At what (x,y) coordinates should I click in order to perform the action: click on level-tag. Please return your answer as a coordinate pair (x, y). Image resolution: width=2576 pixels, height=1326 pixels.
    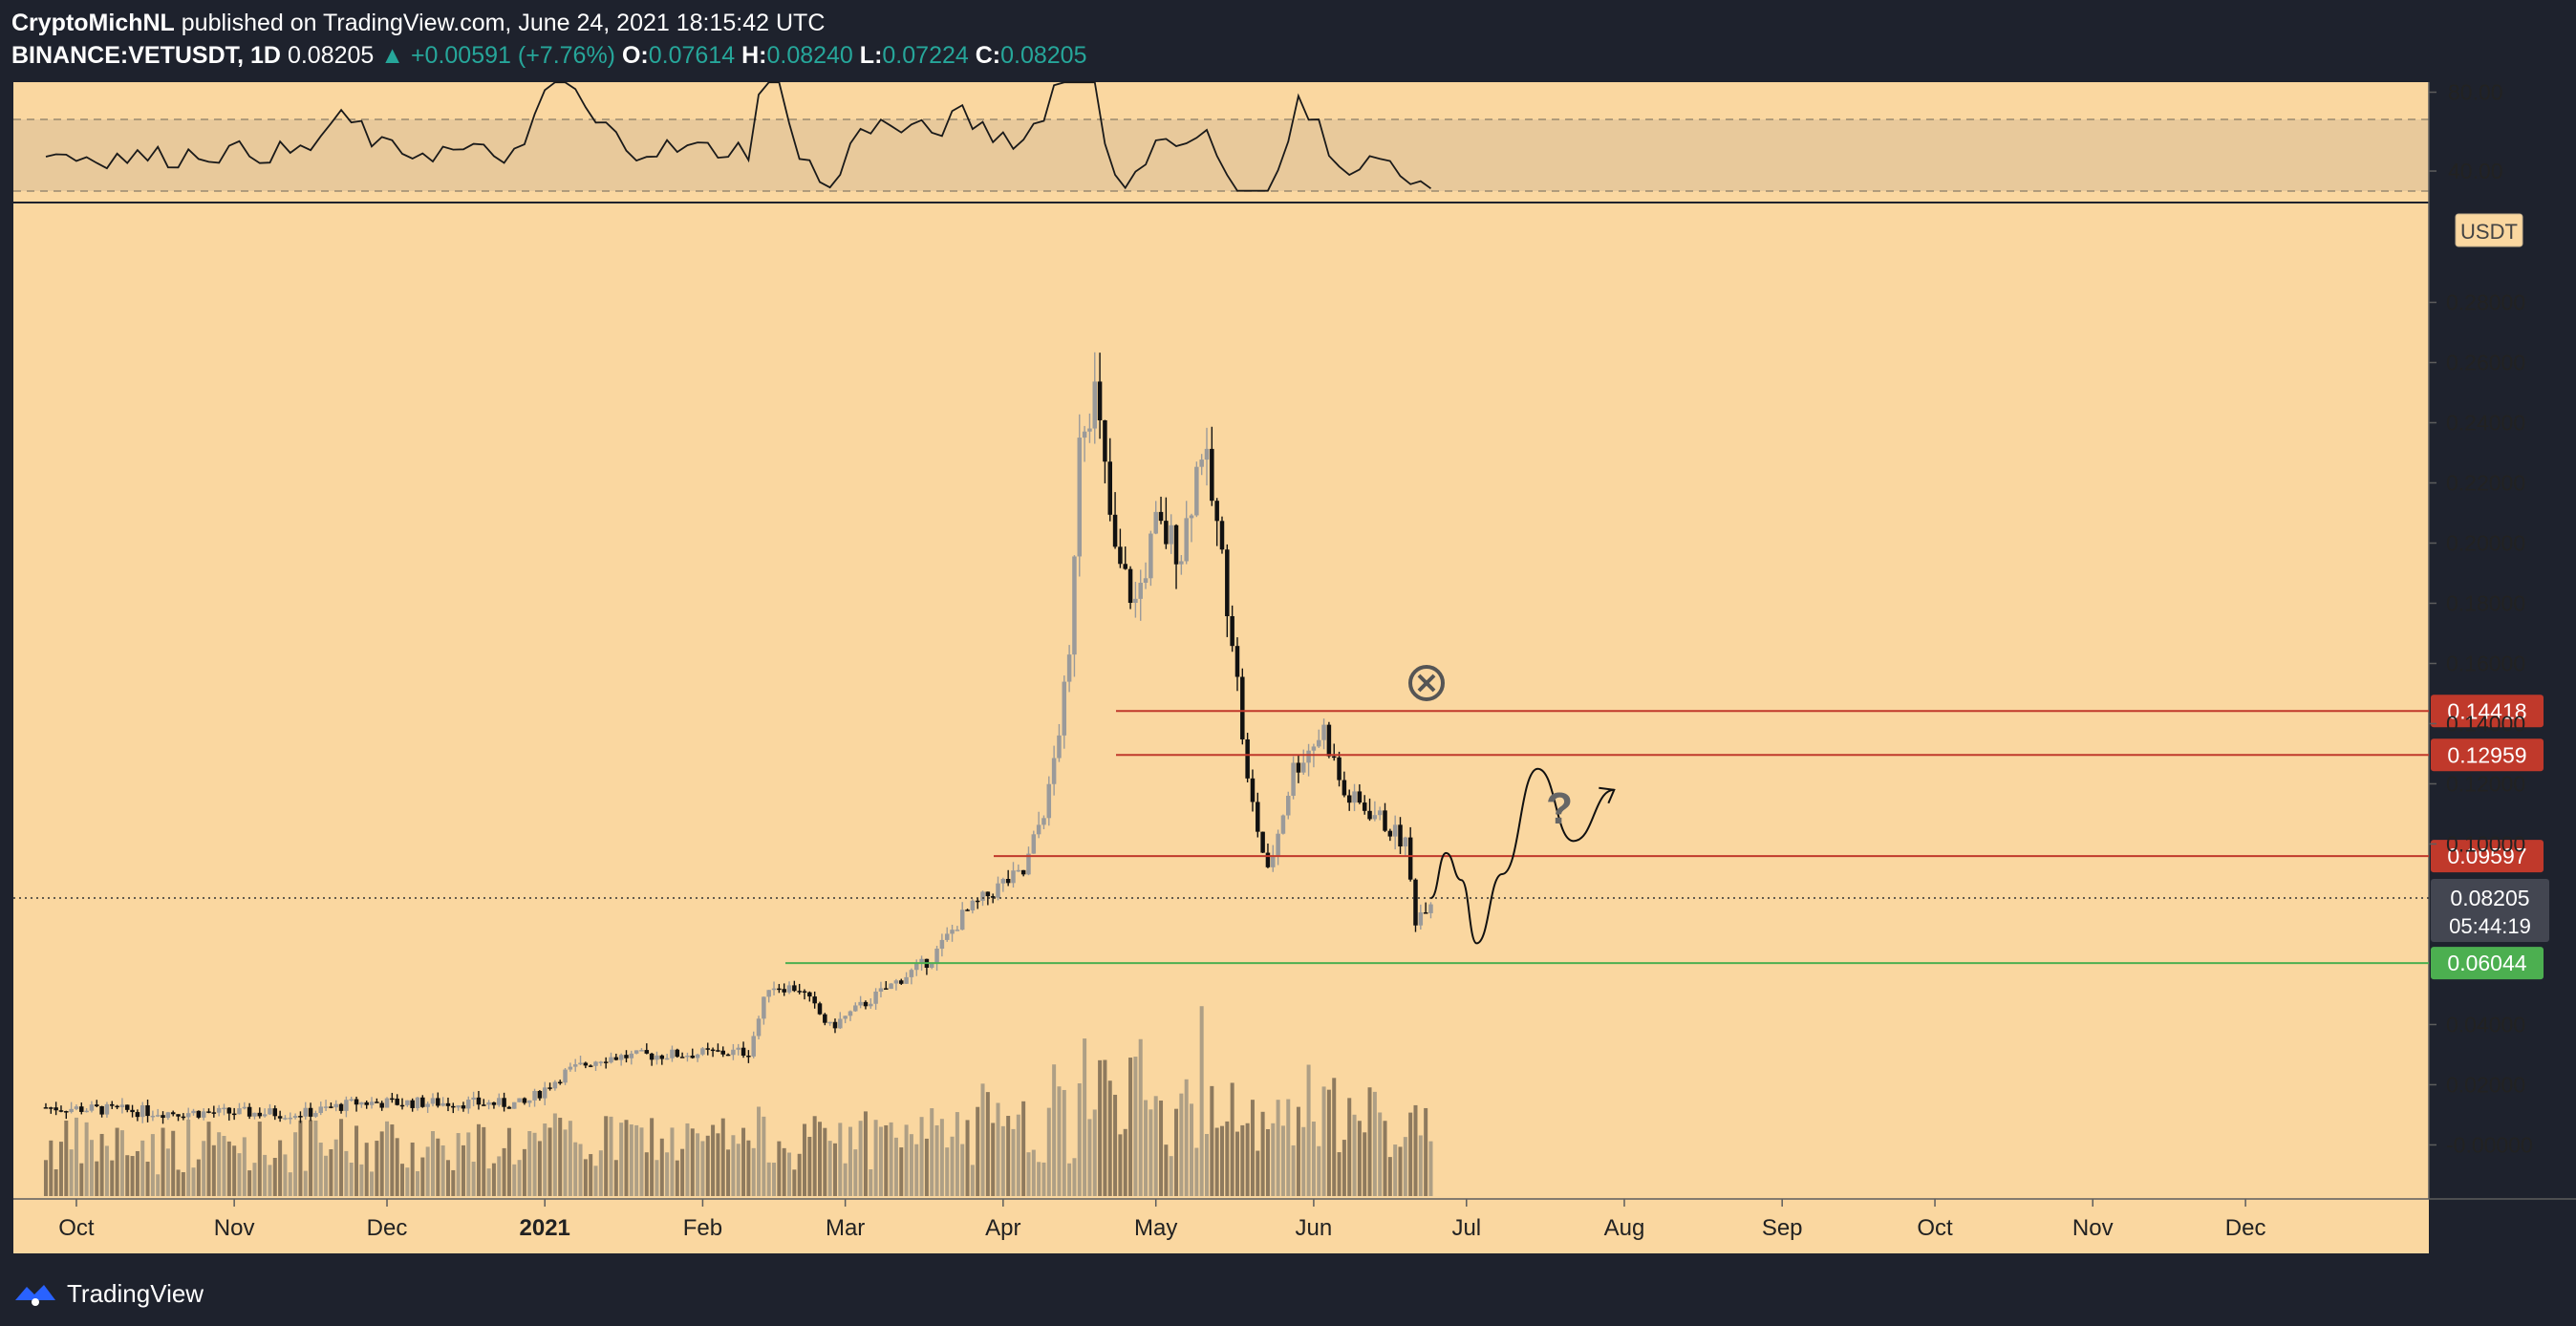
    Looking at the image, I should click on (2487, 856).